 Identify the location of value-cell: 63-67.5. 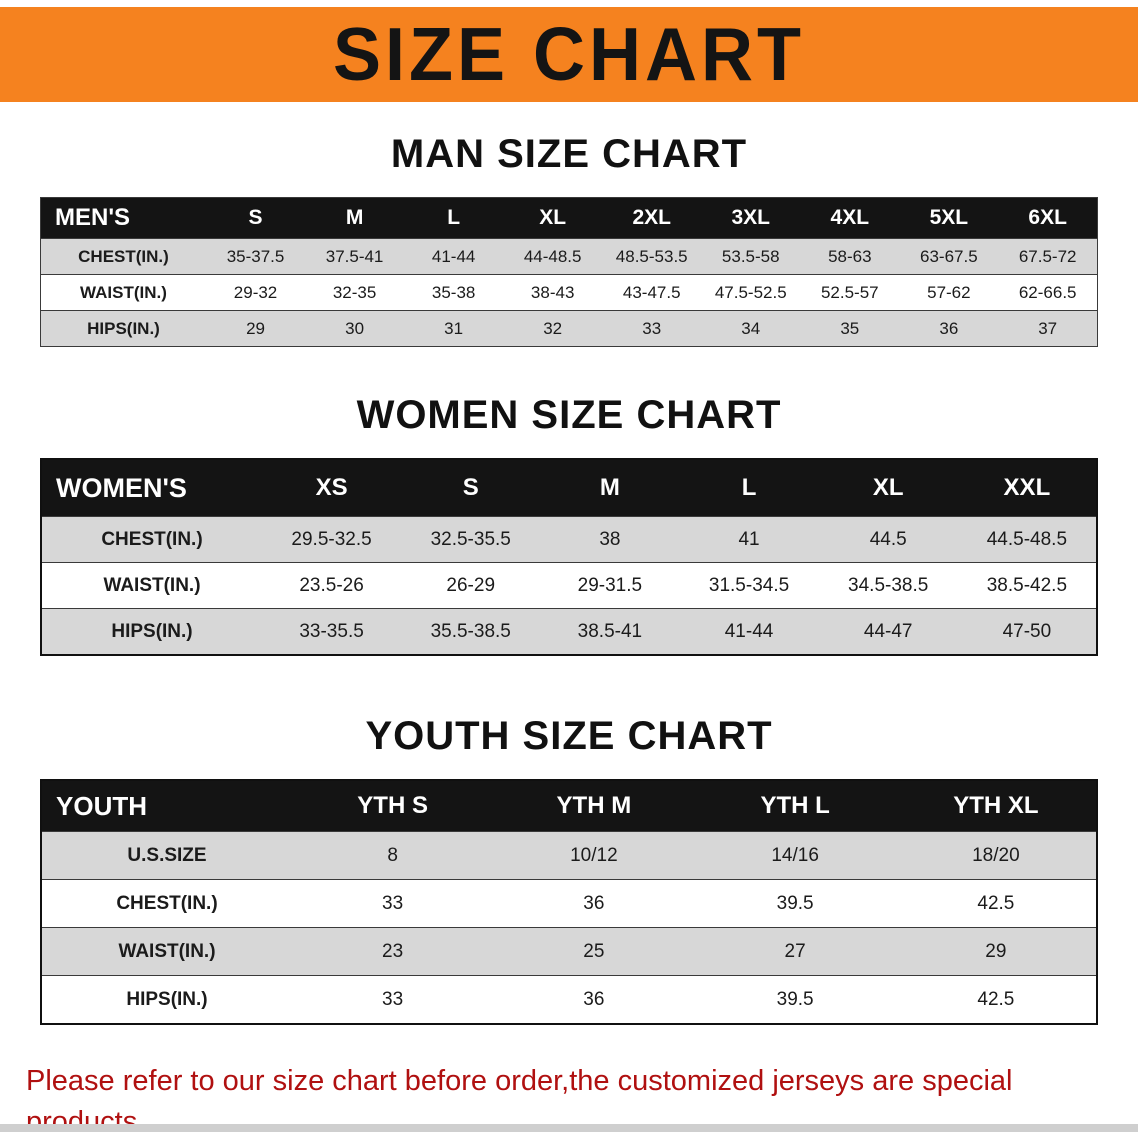
(949, 256).